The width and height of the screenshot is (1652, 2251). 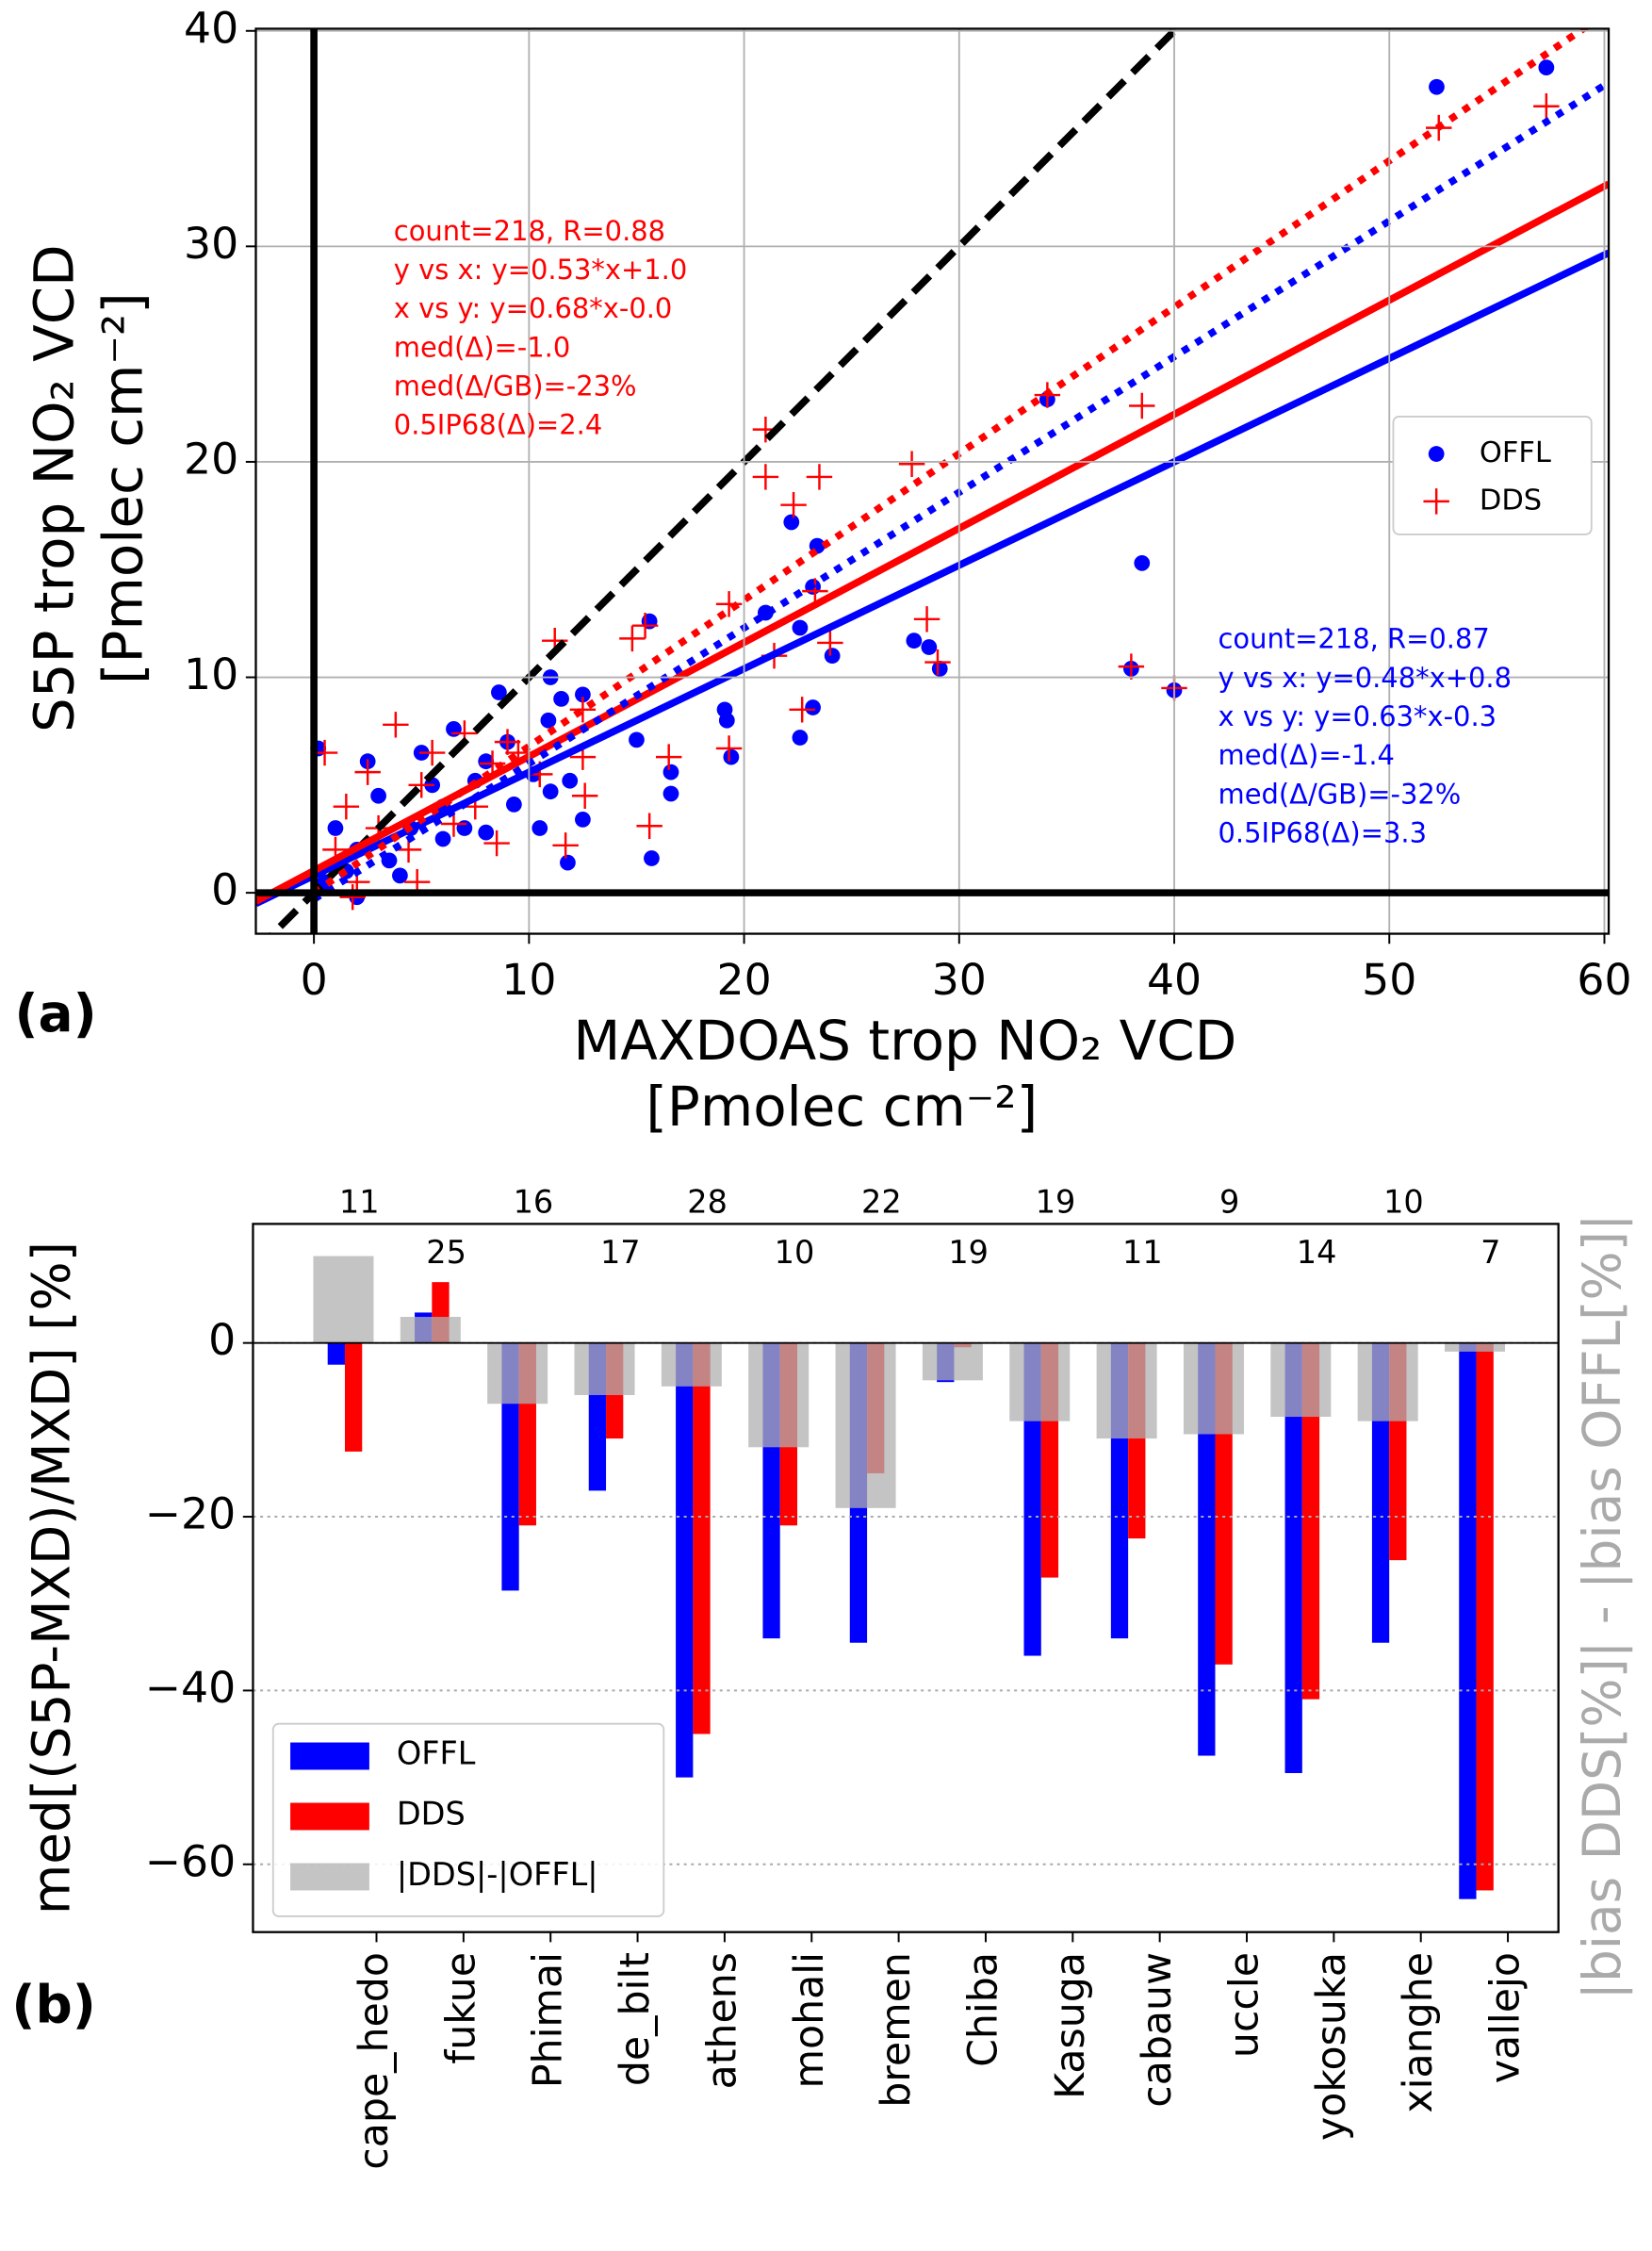 I want to click on x-tick-label: 20, so click(x=744, y=980).